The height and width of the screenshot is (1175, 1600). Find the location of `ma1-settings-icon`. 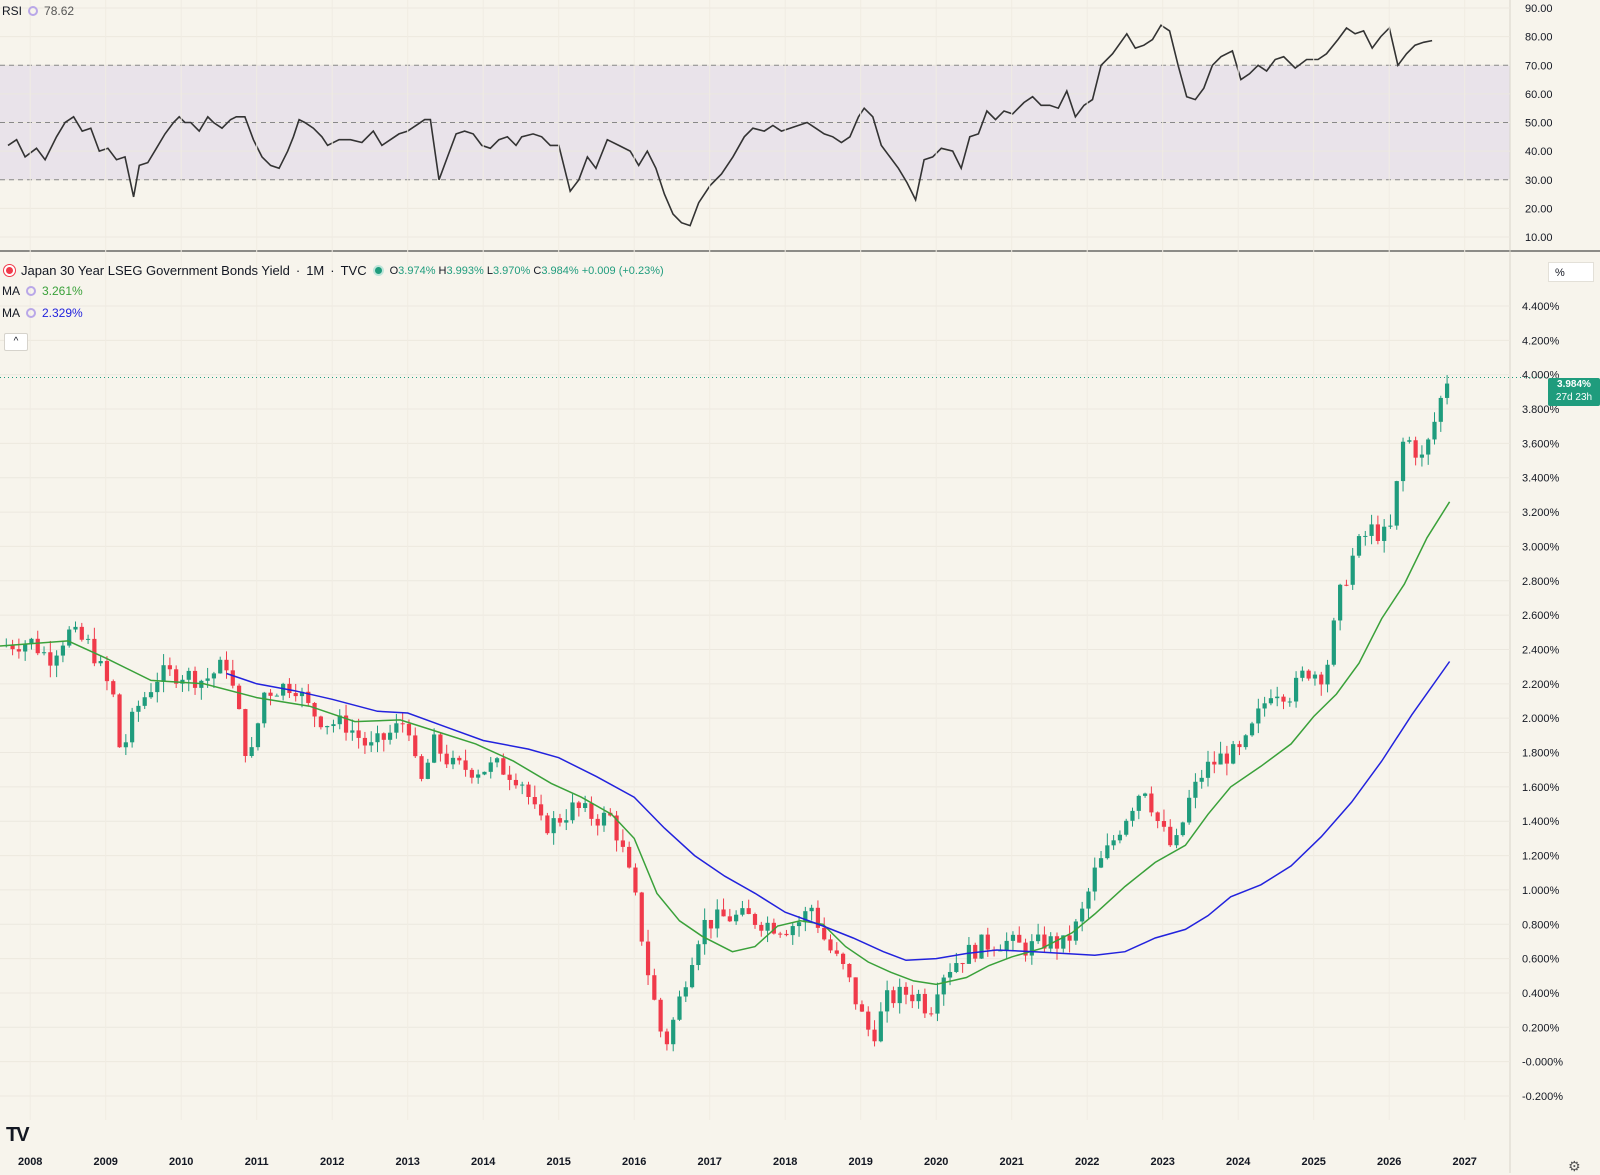

ma1-settings-icon is located at coordinates (31, 291).